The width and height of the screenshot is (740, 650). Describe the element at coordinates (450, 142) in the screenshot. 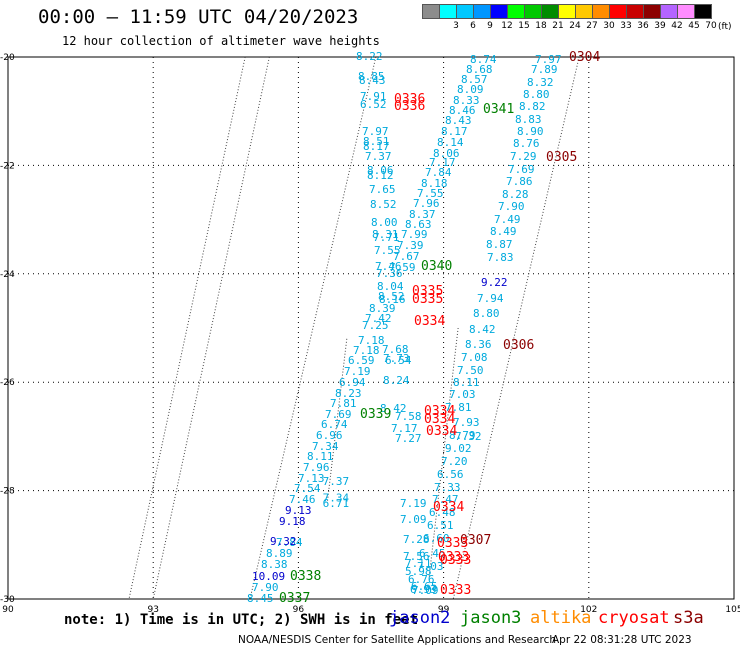

I see `swh-value: 8.14` at that location.